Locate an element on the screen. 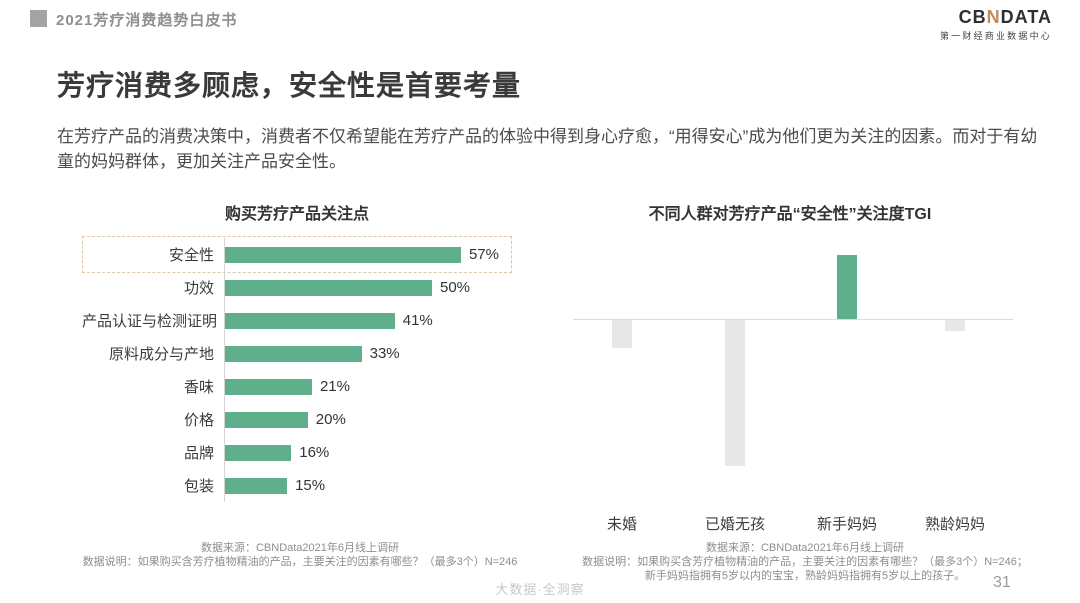 The image size is (1080, 603). tgi-category-label: 已婚无孩 is located at coordinates (734, 524).